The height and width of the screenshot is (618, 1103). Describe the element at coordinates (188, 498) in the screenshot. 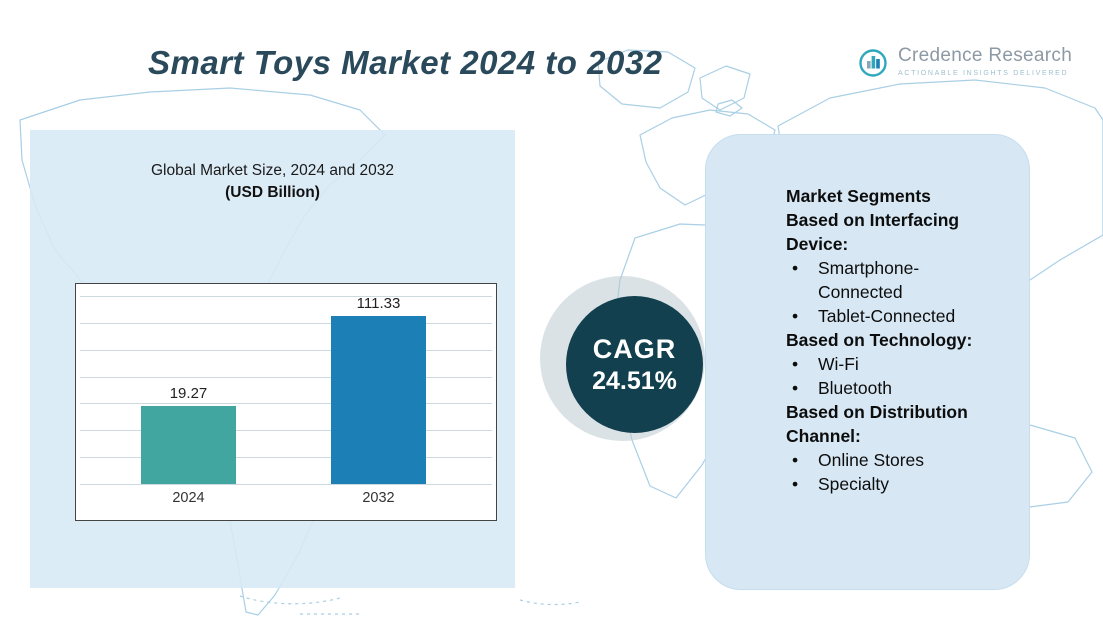

I see `category-label: 2024` at that location.